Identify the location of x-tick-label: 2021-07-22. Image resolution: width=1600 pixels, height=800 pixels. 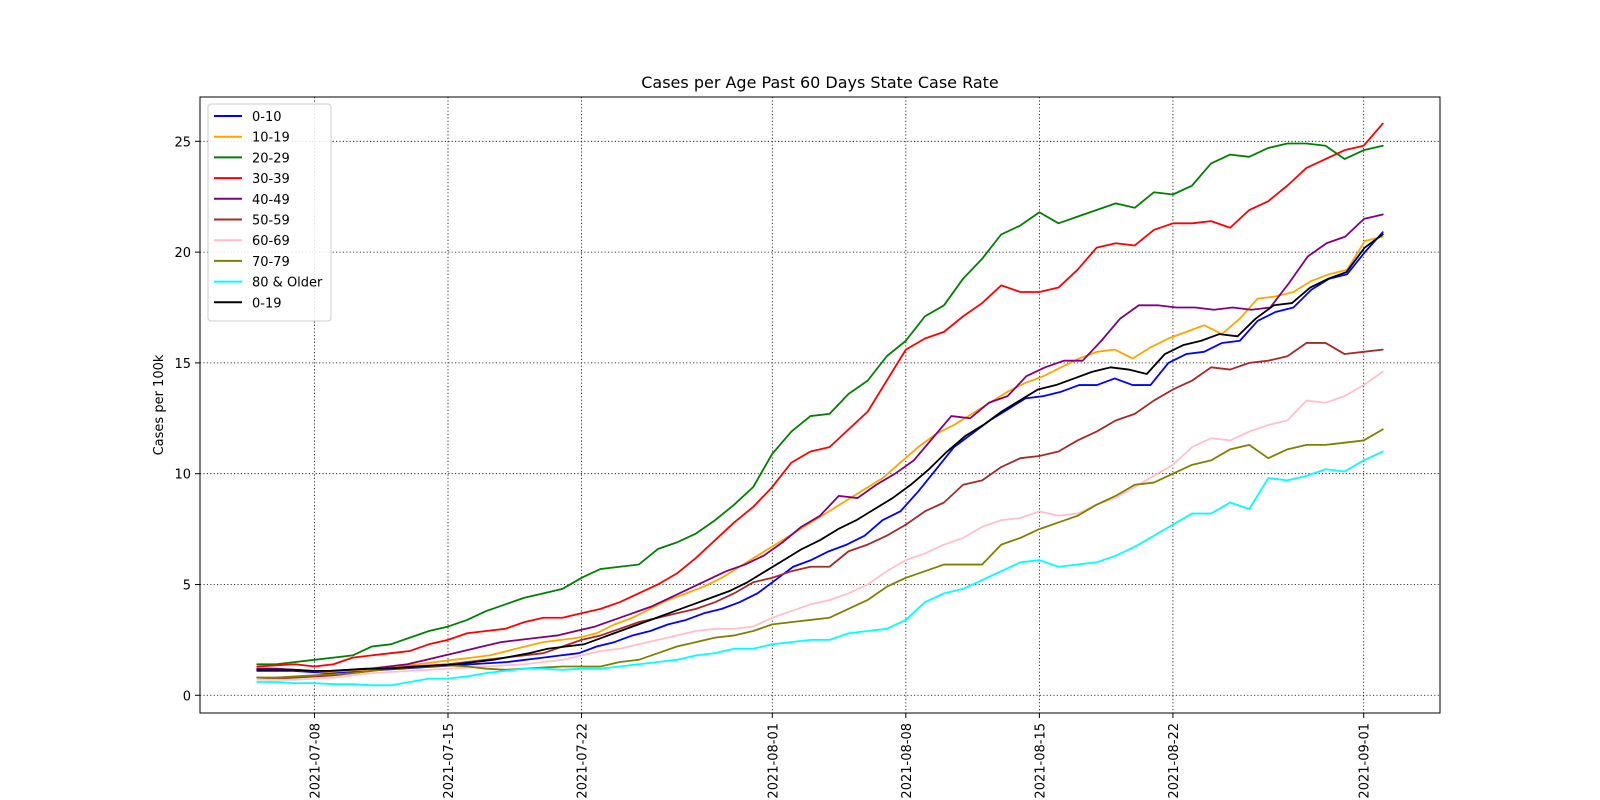
(583, 761).